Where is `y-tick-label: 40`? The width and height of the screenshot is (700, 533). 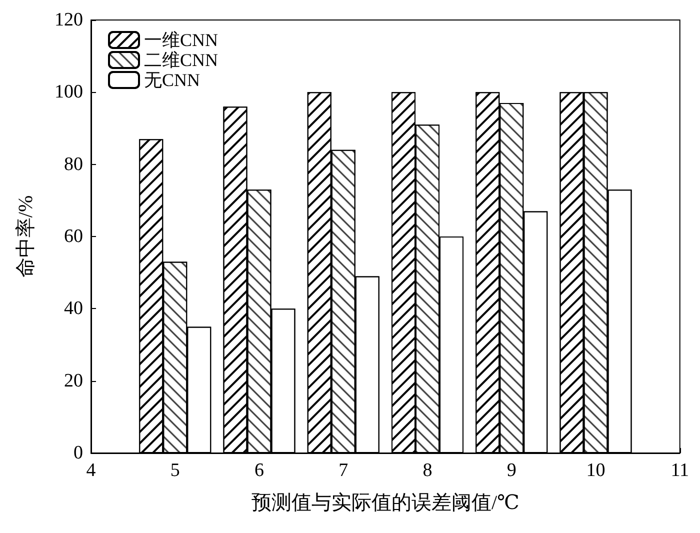
y-tick-label: 40 is located at coordinates (73, 309).